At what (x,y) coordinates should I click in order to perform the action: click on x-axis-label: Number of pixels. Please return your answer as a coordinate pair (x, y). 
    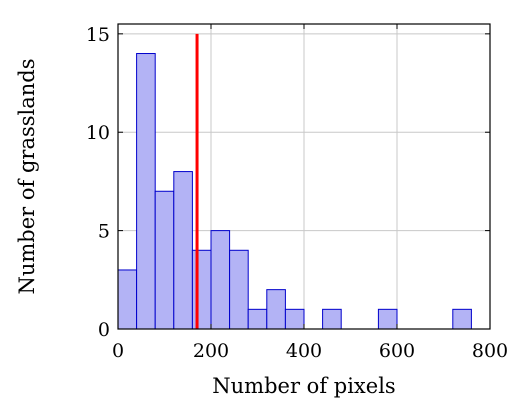
    Looking at the image, I should click on (303, 386).